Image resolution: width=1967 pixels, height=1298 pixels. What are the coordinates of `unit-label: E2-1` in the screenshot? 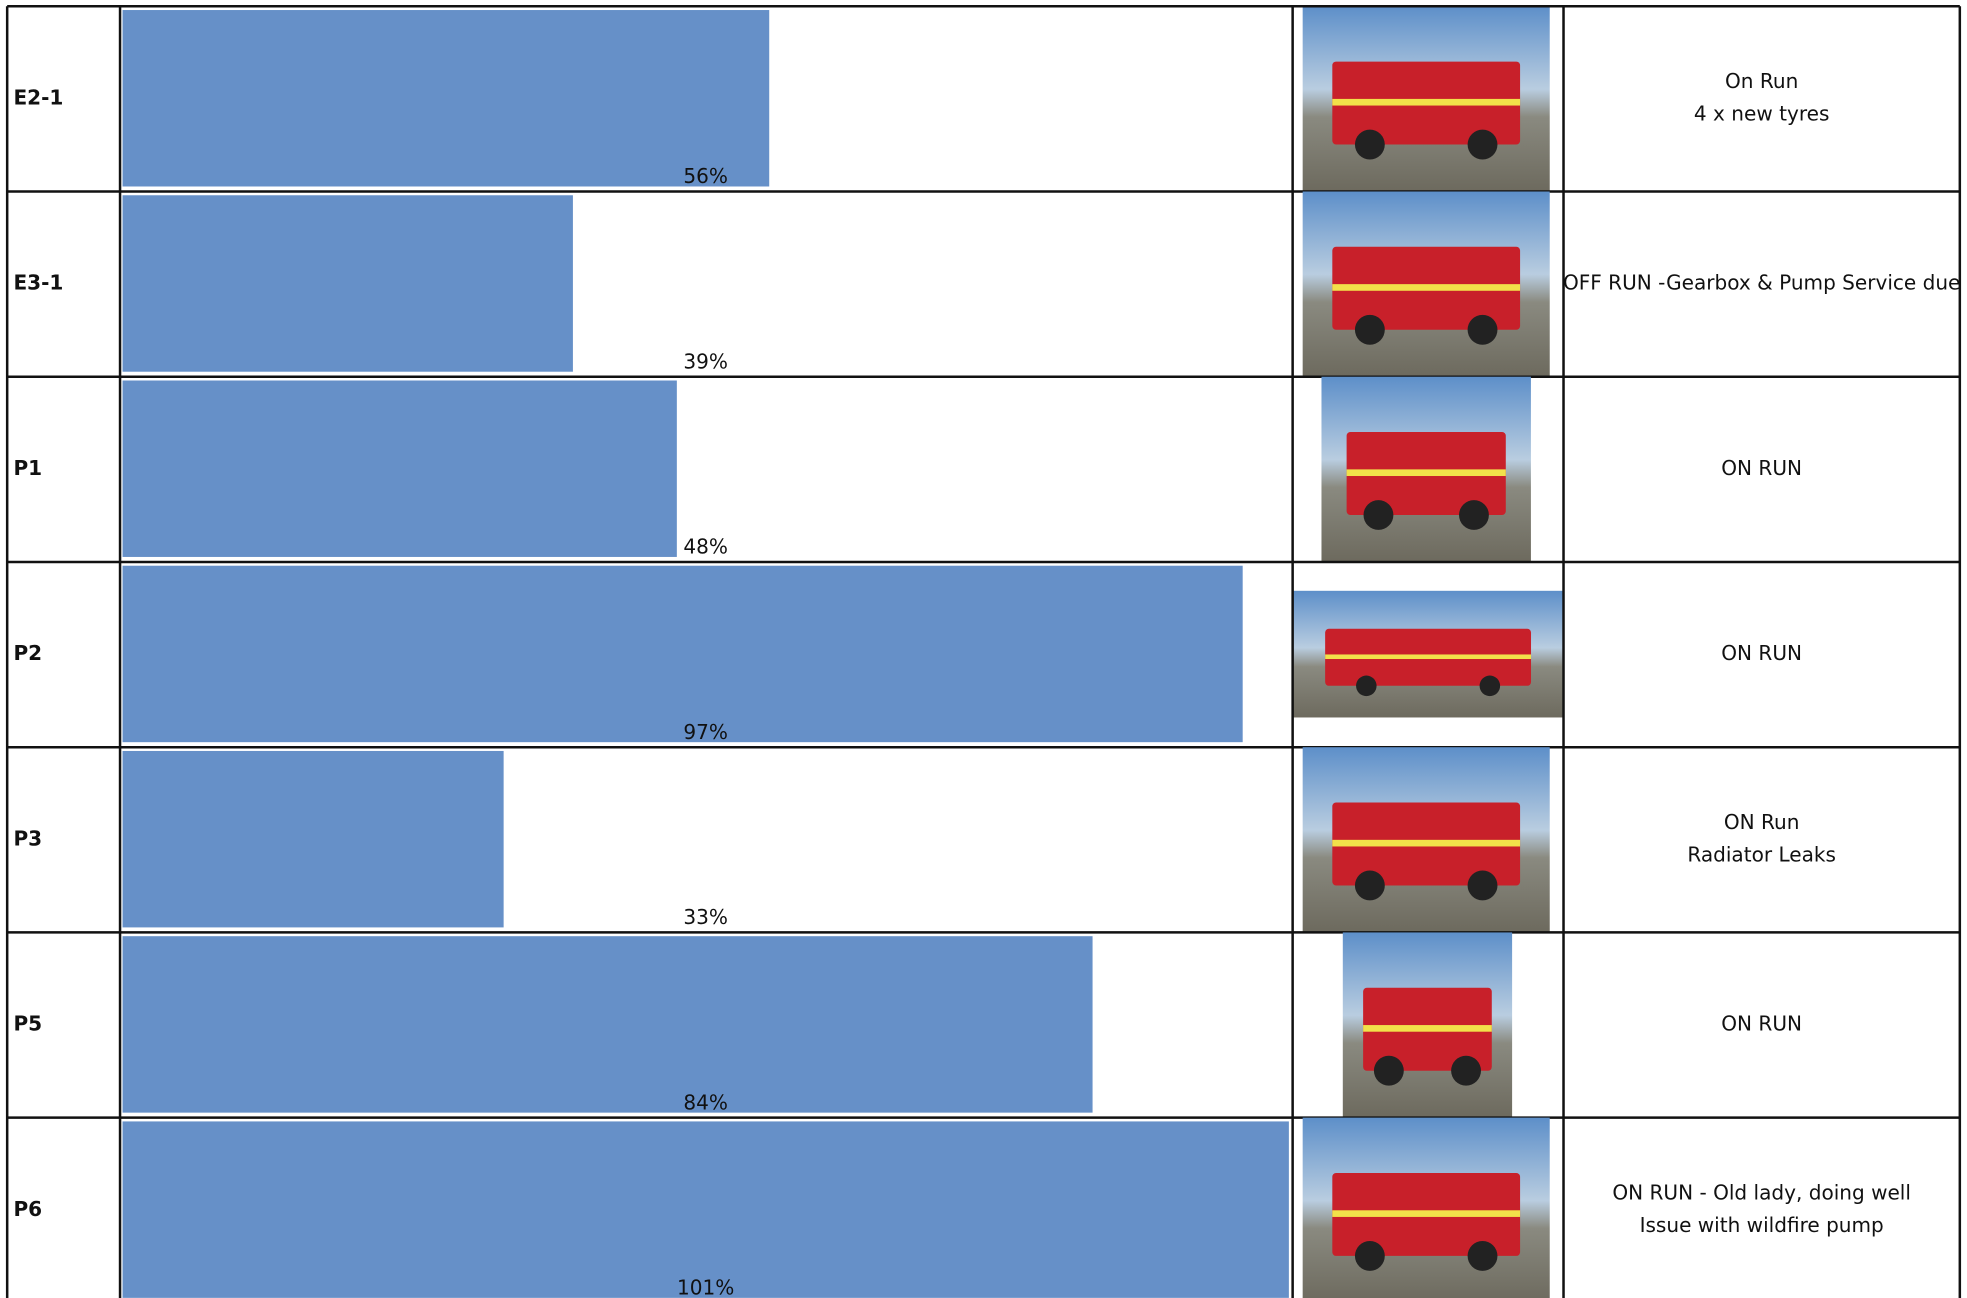 It's located at (38, 97).